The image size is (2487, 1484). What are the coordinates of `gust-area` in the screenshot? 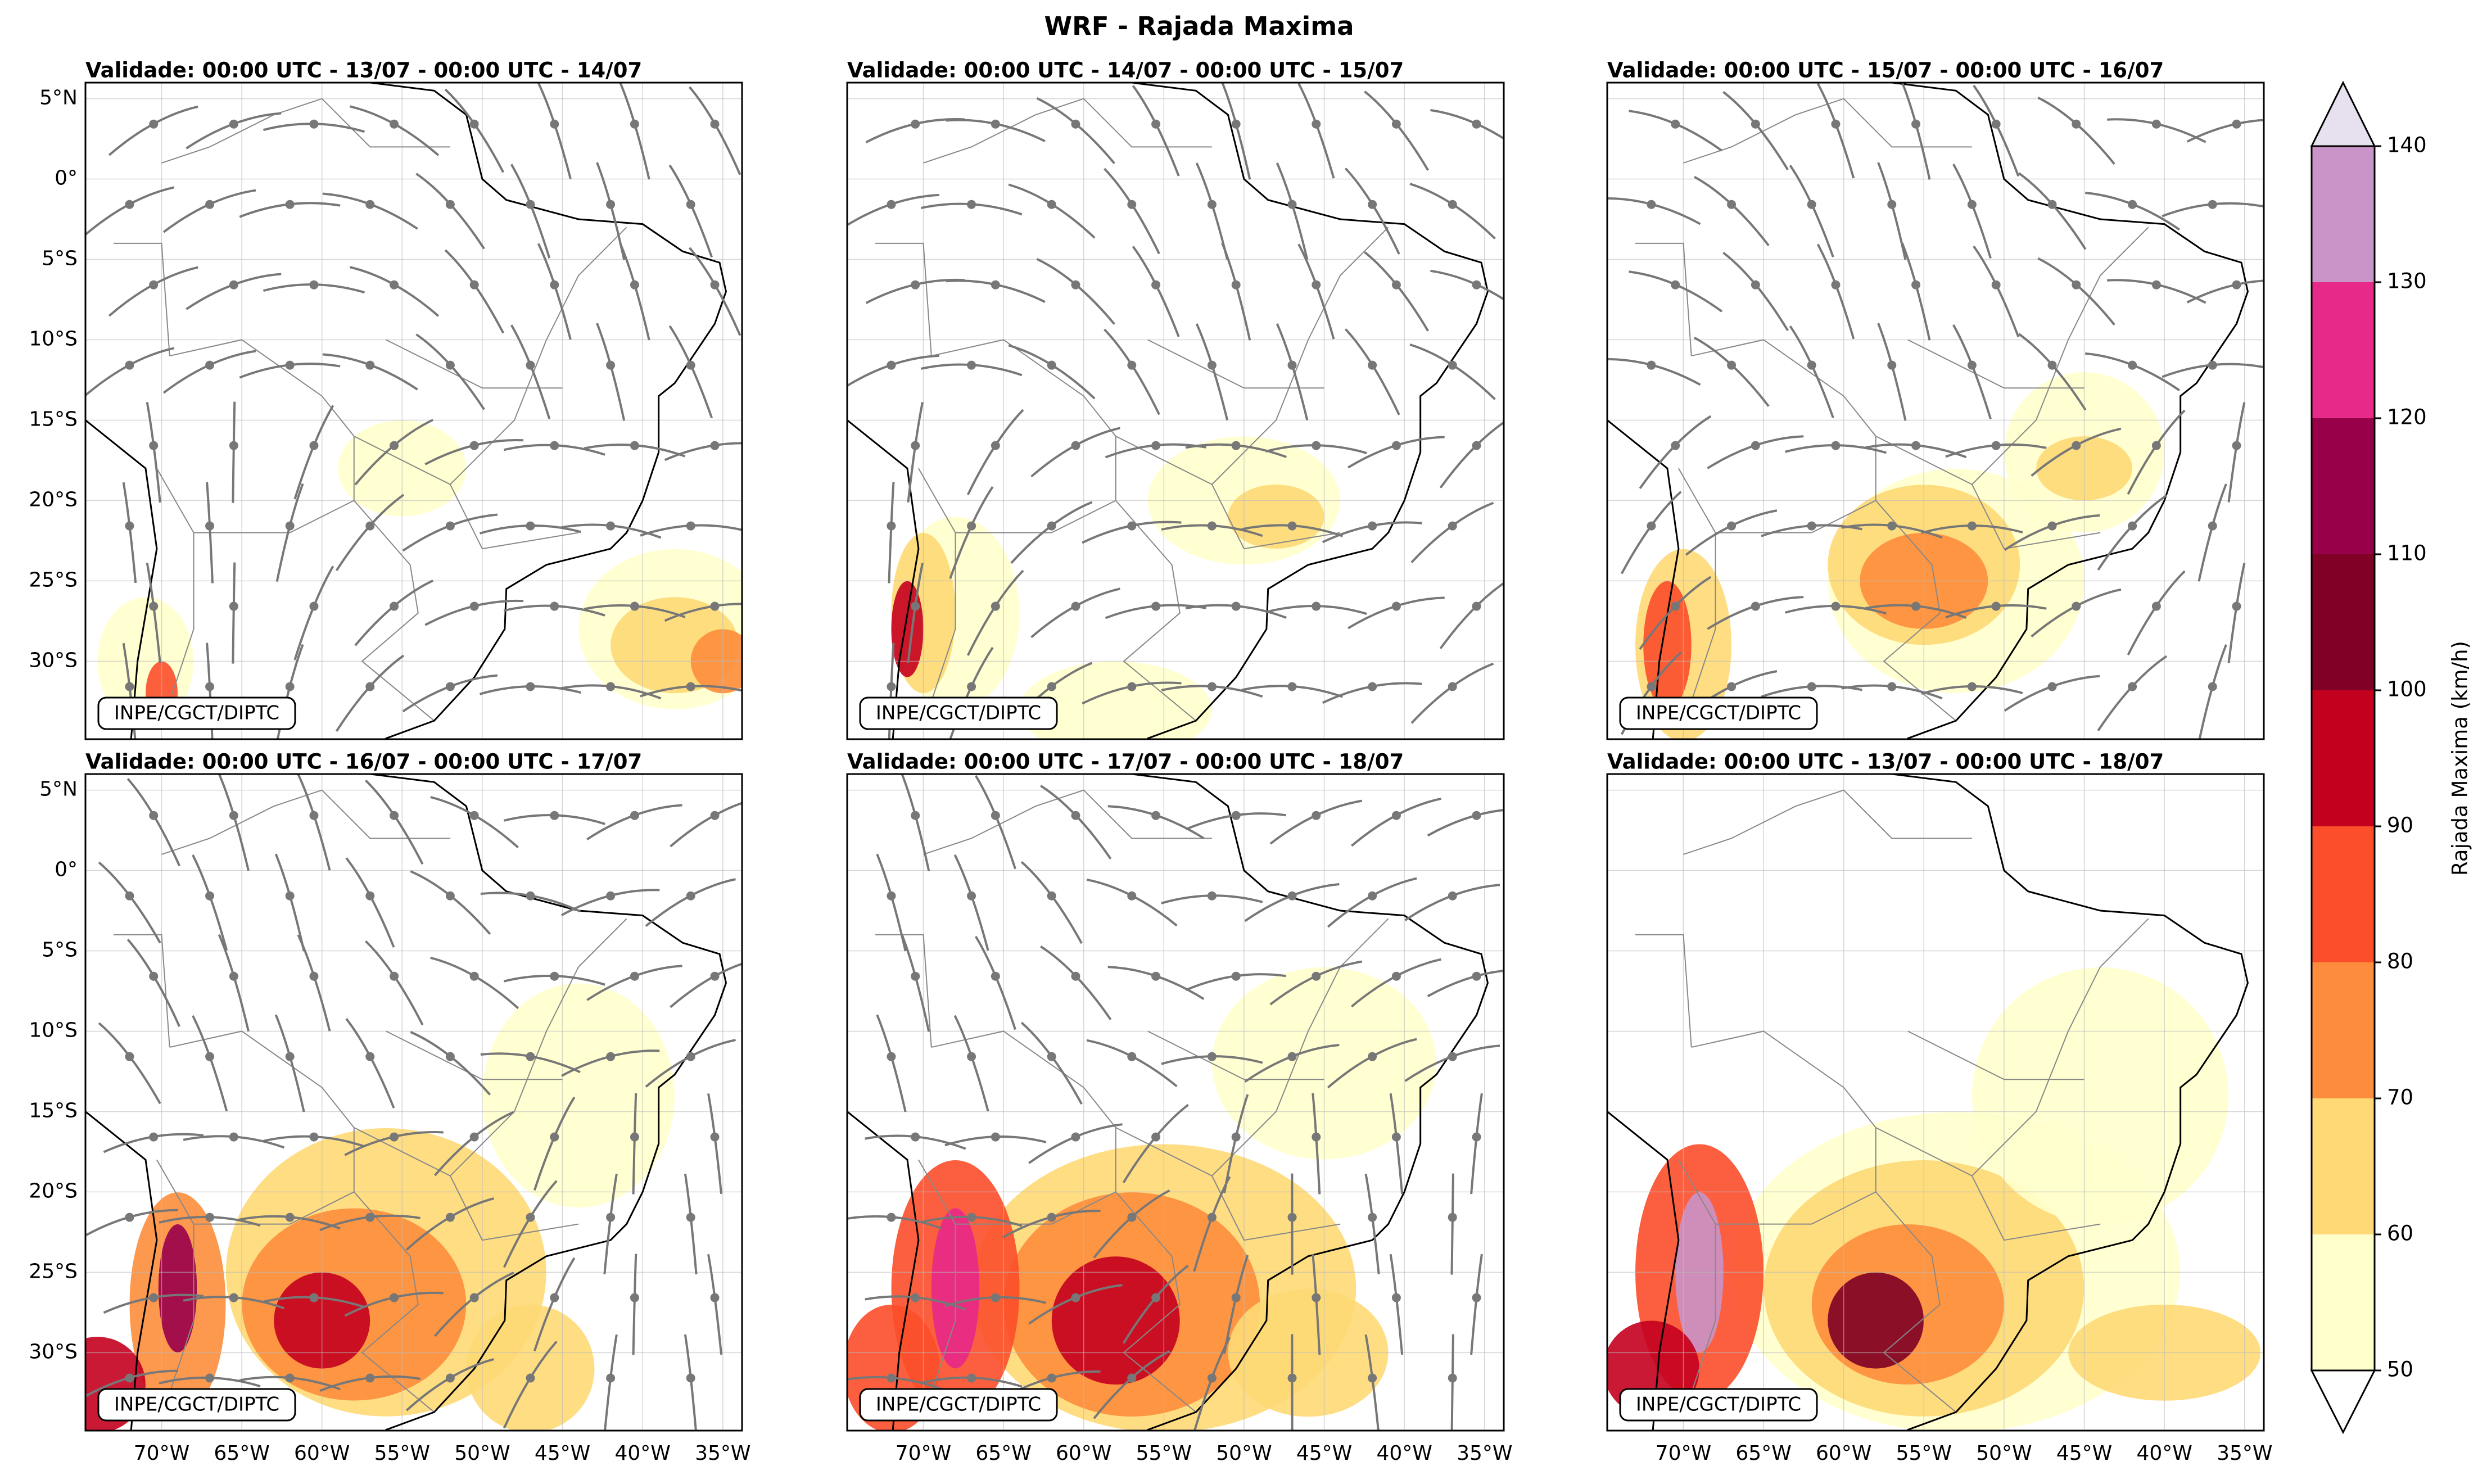 It's located at (1876, 1320).